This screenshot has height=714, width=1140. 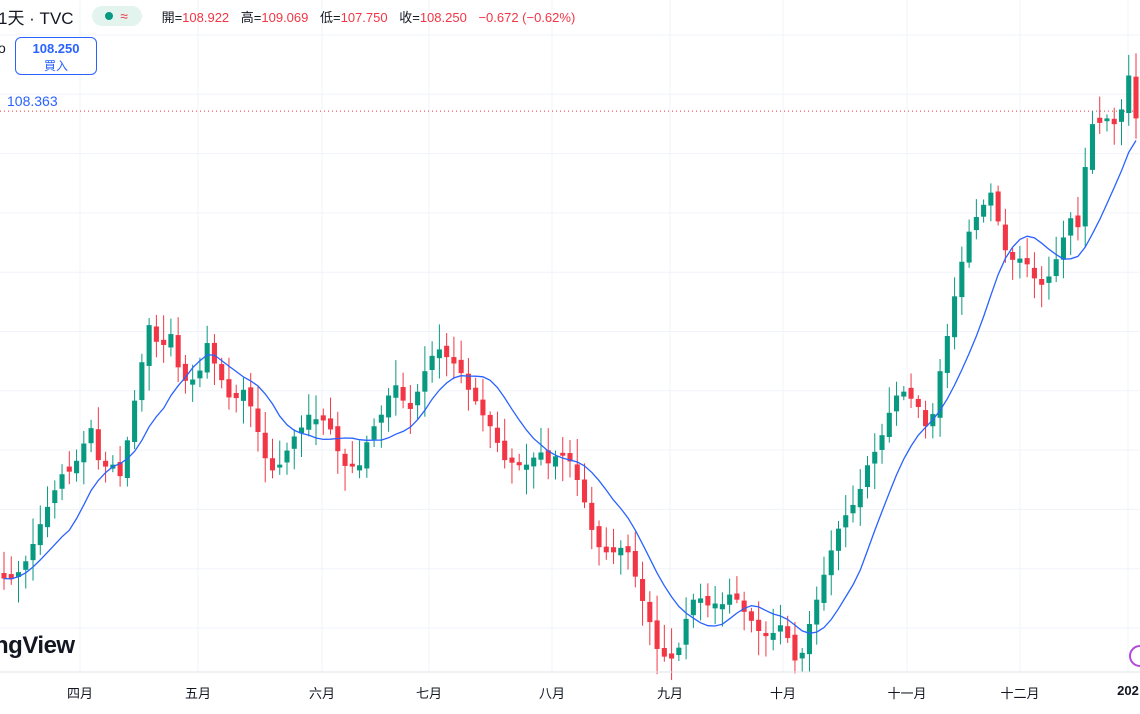 I want to click on x-tick-label: 八月, so click(x=552, y=693).